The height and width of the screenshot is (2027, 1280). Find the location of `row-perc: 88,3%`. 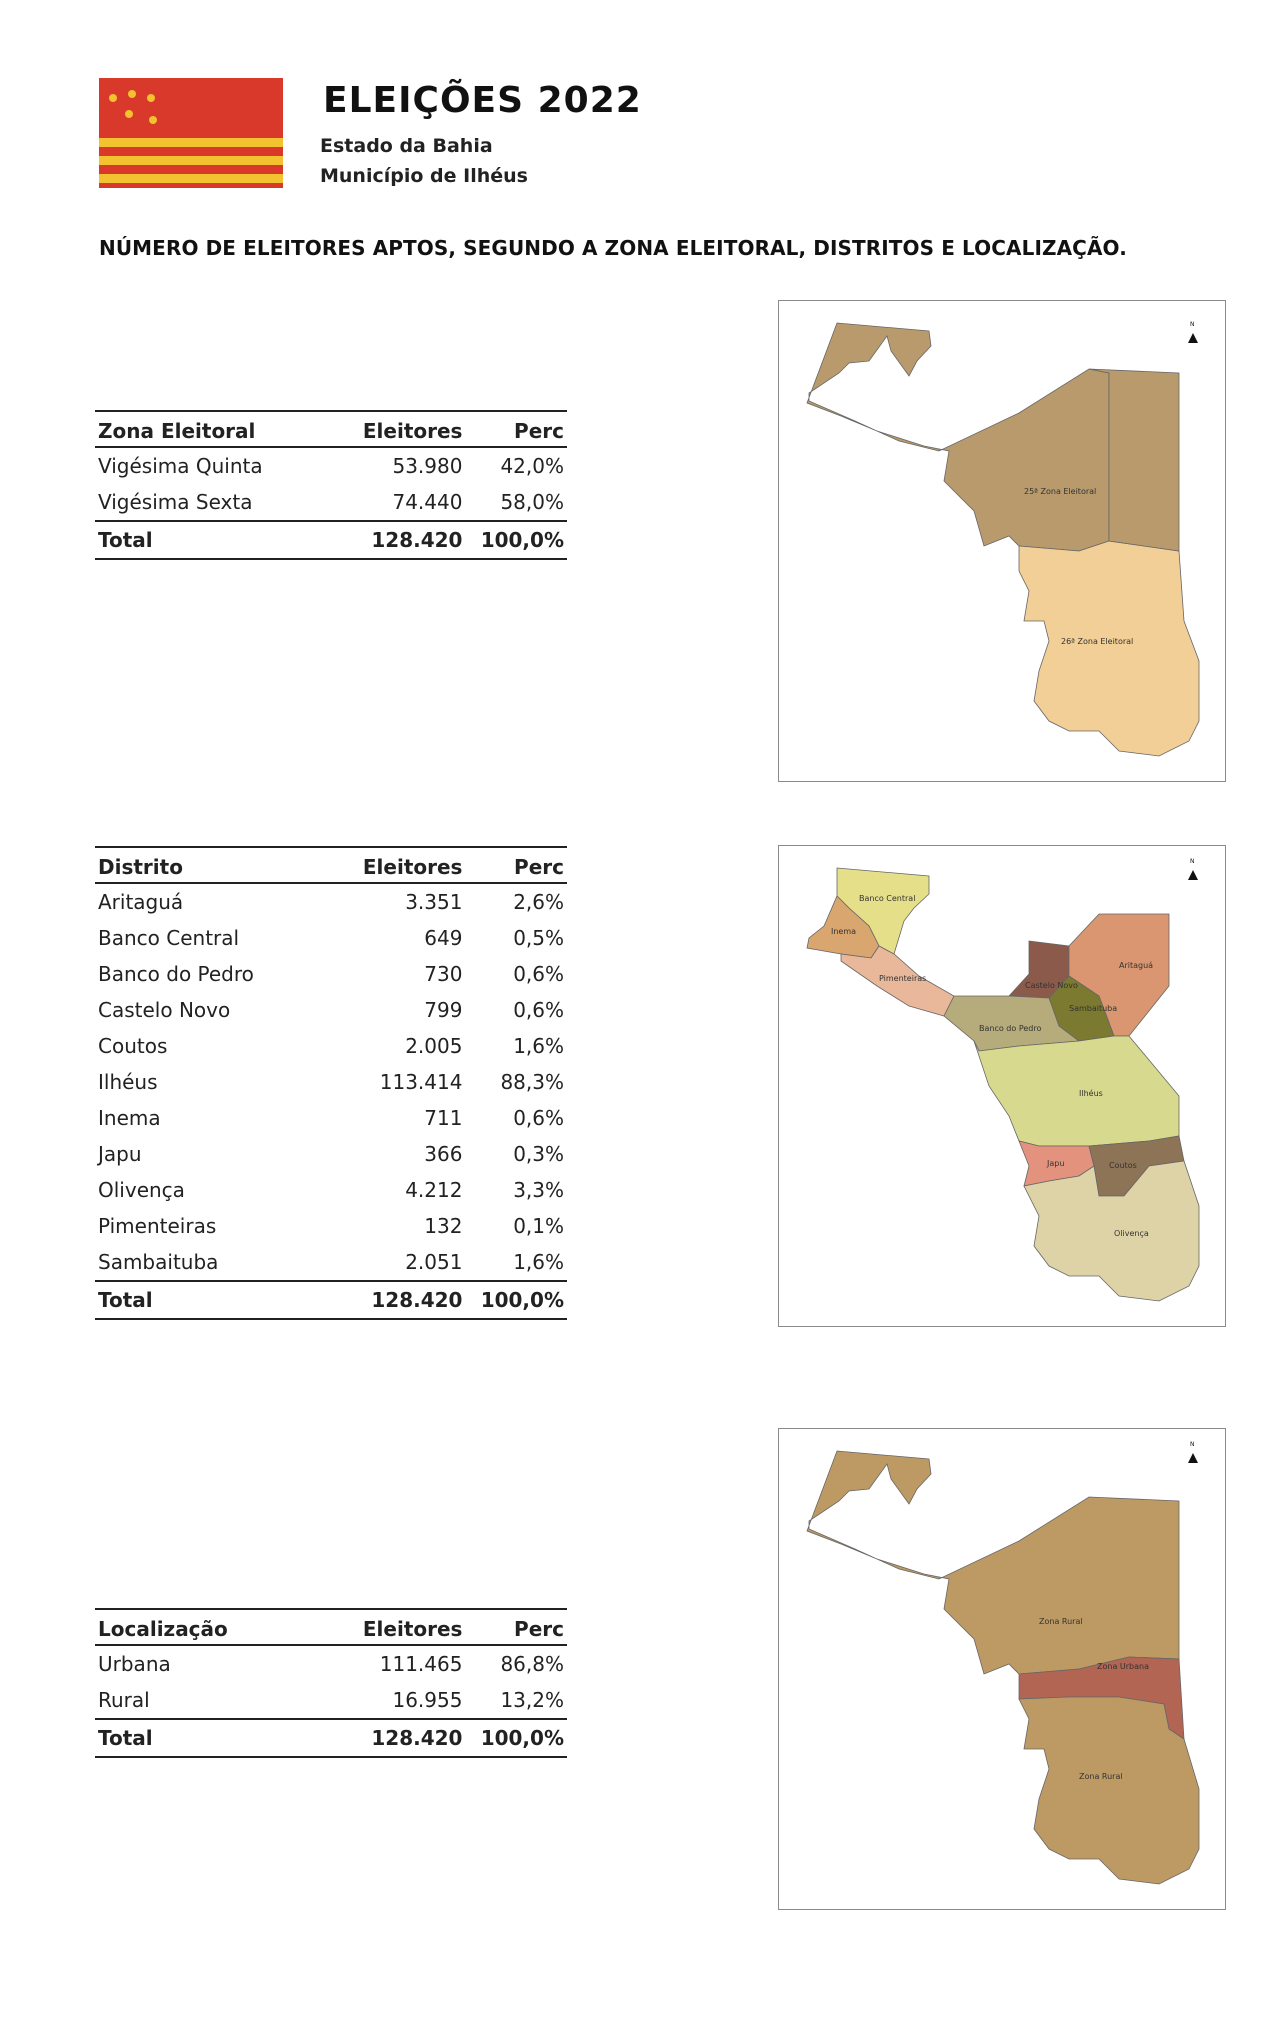

row-perc: 88,3% is located at coordinates (532, 1082).